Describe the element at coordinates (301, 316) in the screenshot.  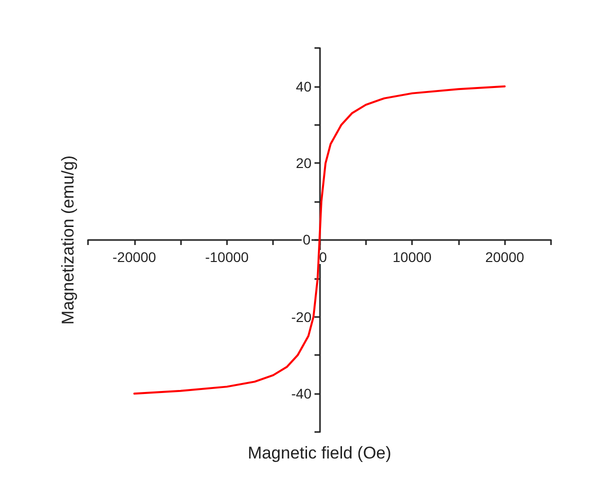
I see `y-tick-label: -20` at that location.